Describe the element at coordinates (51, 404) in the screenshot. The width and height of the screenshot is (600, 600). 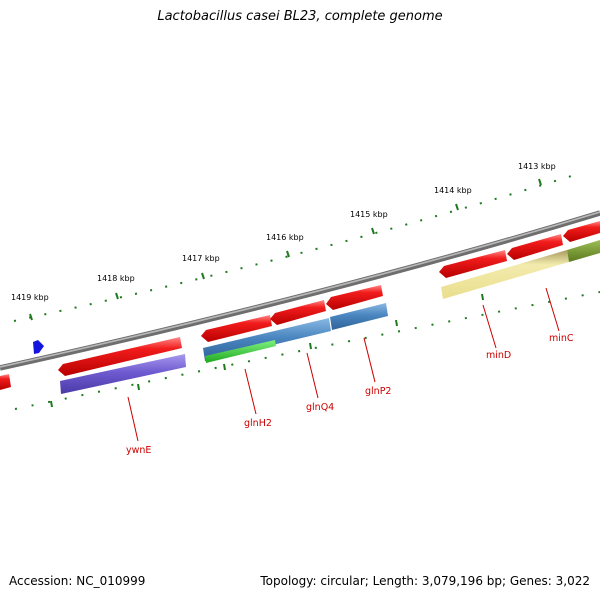
I see `inner-tick-a` at that location.